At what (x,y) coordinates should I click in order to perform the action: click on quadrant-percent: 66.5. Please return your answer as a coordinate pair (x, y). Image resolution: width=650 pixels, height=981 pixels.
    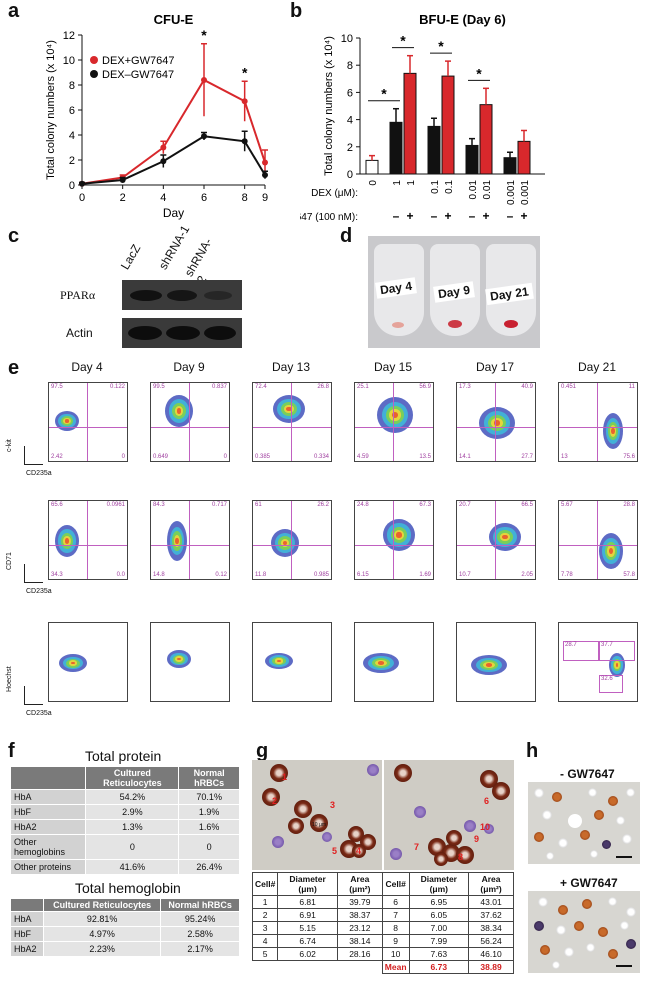
    Looking at the image, I should click on (527, 505).